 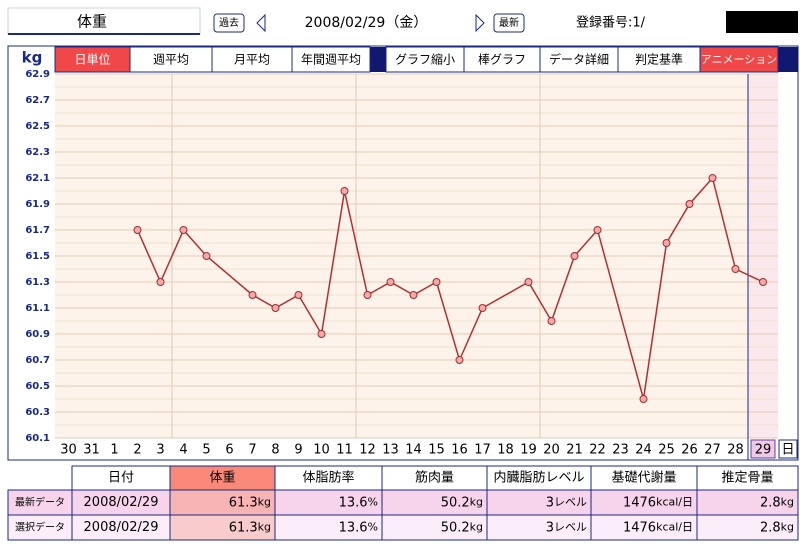 I want to click on prev-button, so click(x=229, y=23).